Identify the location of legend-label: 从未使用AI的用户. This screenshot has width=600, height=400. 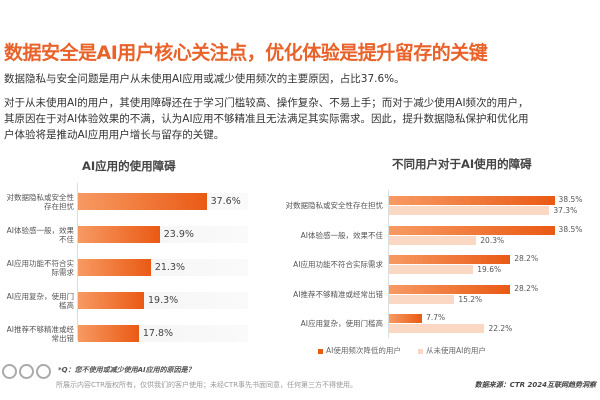
(456, 350).